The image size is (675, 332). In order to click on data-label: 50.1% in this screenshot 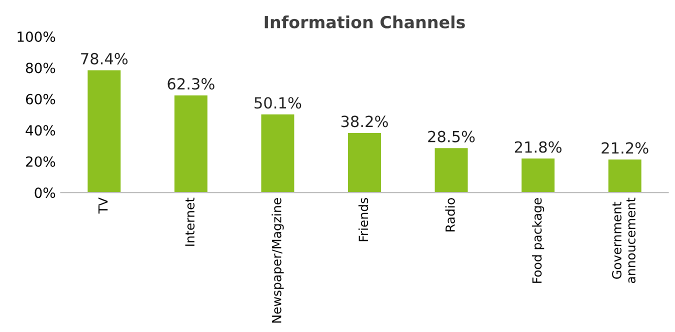, I will do `click(278, 103)`.